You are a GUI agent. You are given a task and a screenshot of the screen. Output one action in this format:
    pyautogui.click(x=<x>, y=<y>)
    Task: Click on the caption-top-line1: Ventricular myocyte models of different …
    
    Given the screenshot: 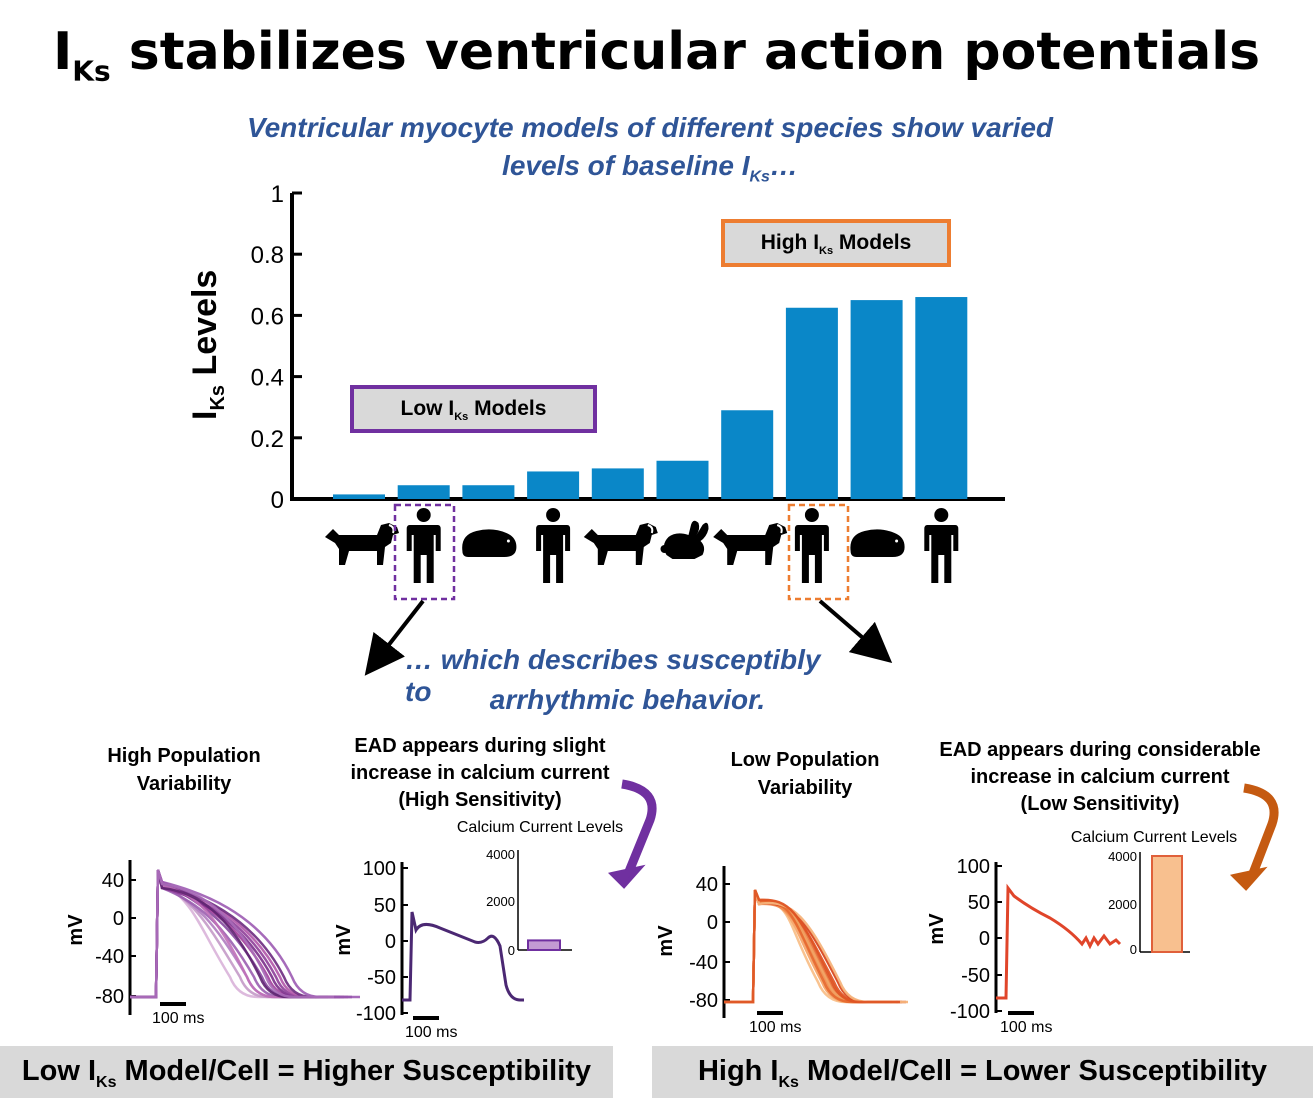 What is the action you would take?
    pyautogui.click(x=650, y=127)
    